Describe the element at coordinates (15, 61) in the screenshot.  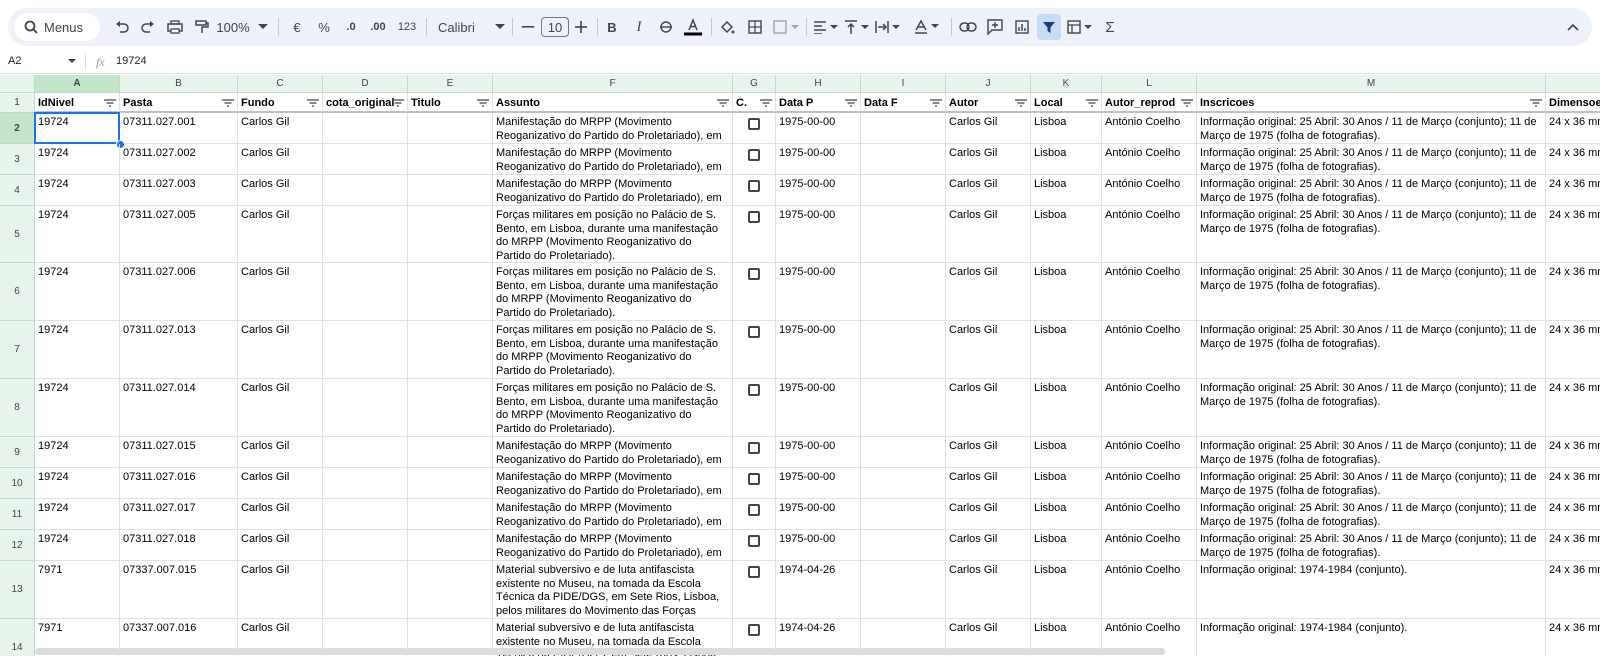
I see `name-box: A2` at that location.